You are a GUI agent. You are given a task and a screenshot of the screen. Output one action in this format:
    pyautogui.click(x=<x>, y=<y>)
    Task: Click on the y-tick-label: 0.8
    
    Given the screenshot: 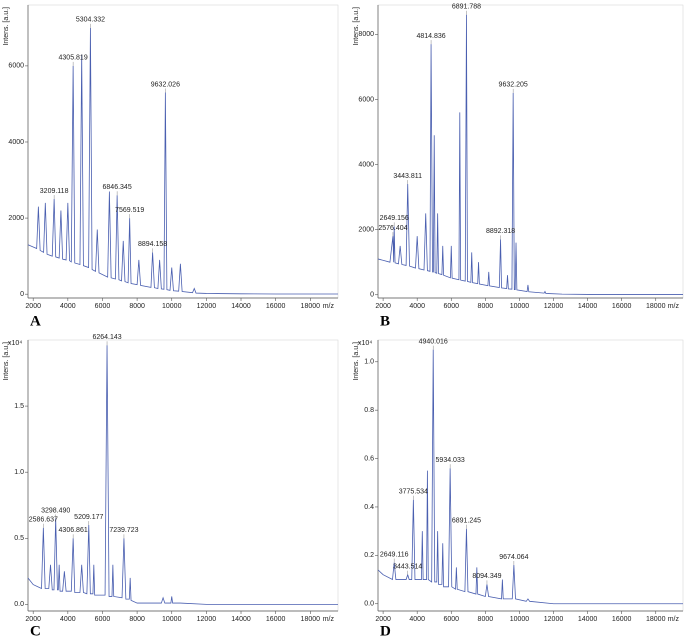 What is the action you would take?
    pyautogui.click(x=369, y=410)
    